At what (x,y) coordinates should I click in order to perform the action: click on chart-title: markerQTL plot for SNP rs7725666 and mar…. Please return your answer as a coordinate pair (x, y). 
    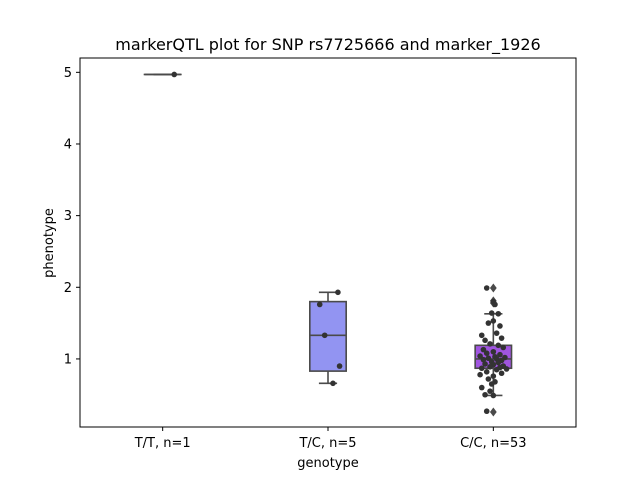
    Looking at the image, I should click on (327, 45).